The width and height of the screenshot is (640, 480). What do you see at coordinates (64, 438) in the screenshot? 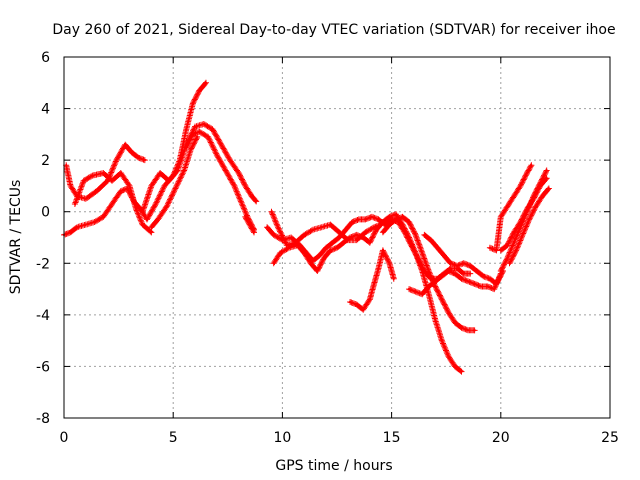
I see `x-tick-label: 0` at bounding box center [64, 438].